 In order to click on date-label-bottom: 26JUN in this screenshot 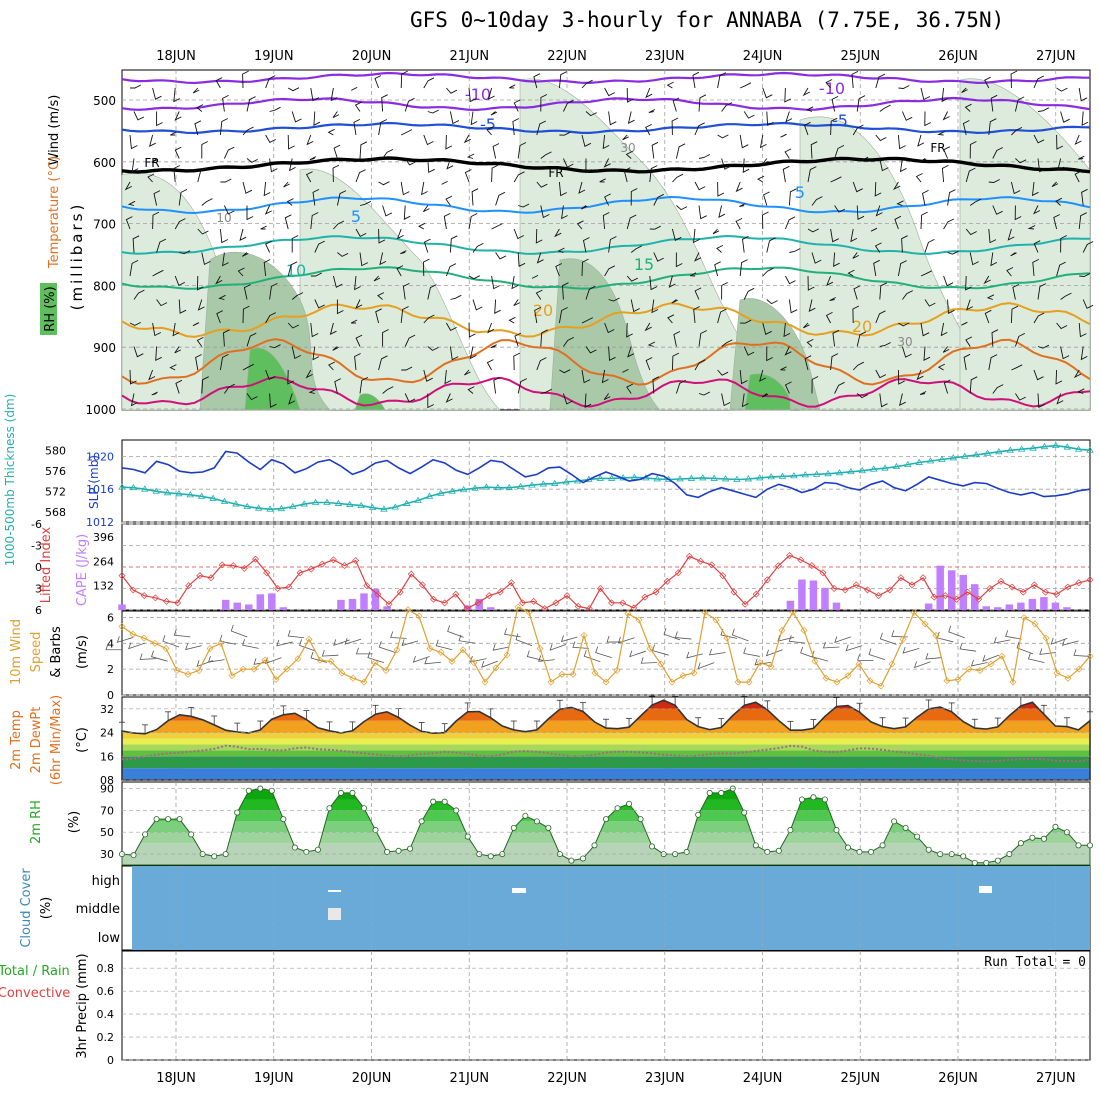, I will do `click(958, 1078)`.